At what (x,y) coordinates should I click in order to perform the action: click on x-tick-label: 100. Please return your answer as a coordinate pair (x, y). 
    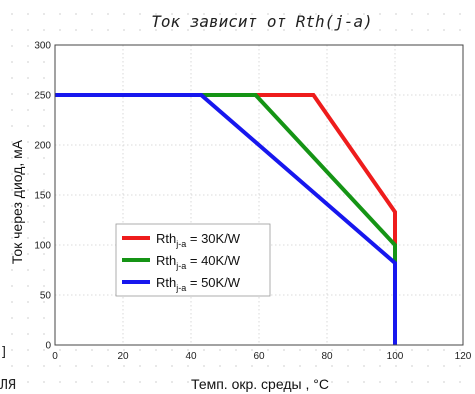
    Looking at the image, I should click on (395, 356).